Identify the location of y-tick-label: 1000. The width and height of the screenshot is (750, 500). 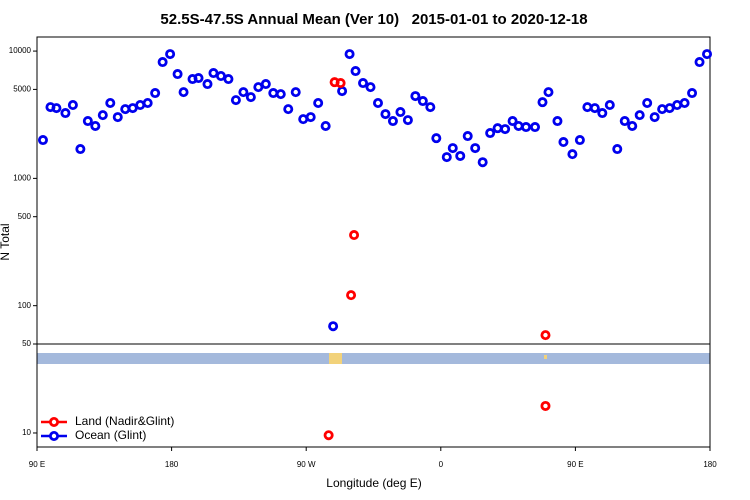
(22, 177).